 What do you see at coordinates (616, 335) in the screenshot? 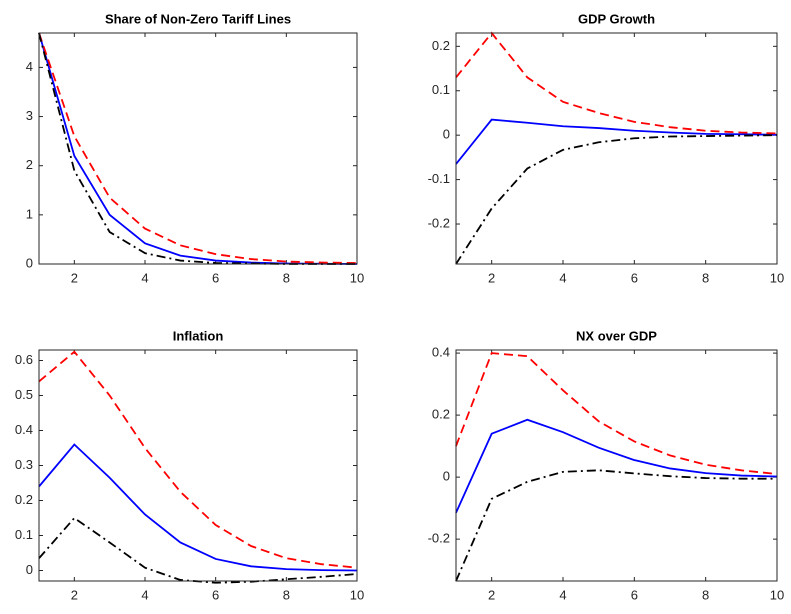
I see `chart-title: NX over GDP` at bounding box center [616, 335].